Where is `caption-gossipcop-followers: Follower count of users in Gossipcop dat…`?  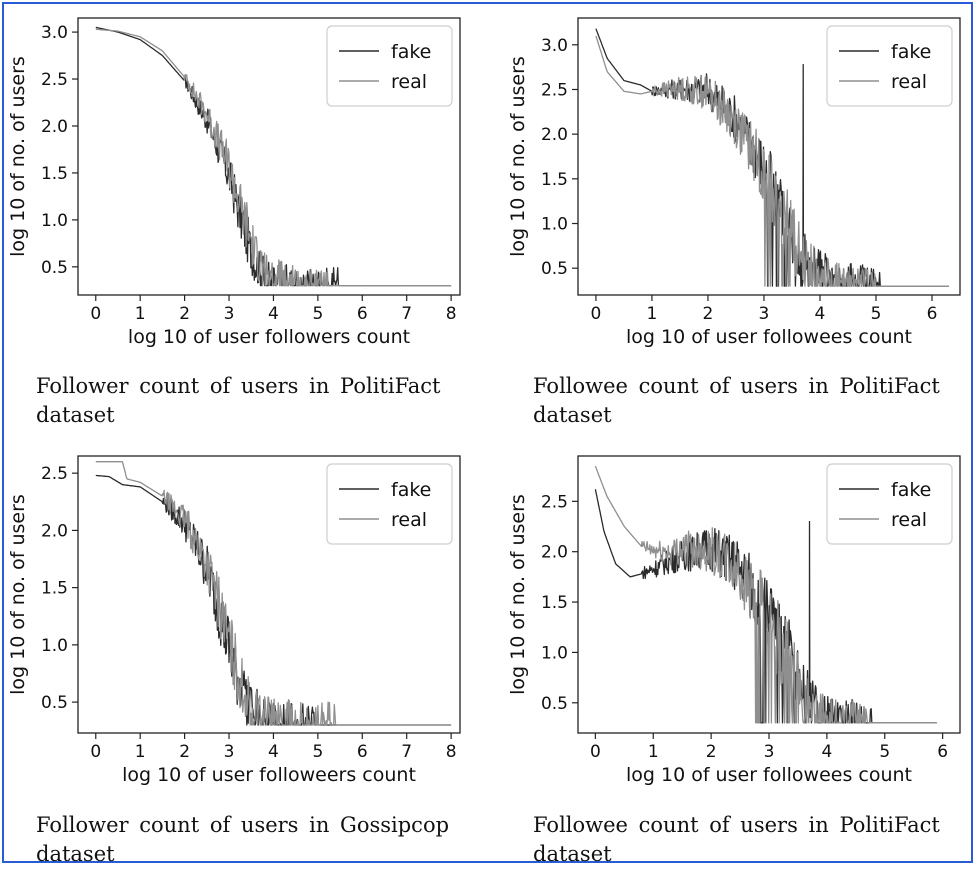 caption-gossipcop-followers: Follower count of users in Gossipcop dat… is located at coordinates (243, 839).